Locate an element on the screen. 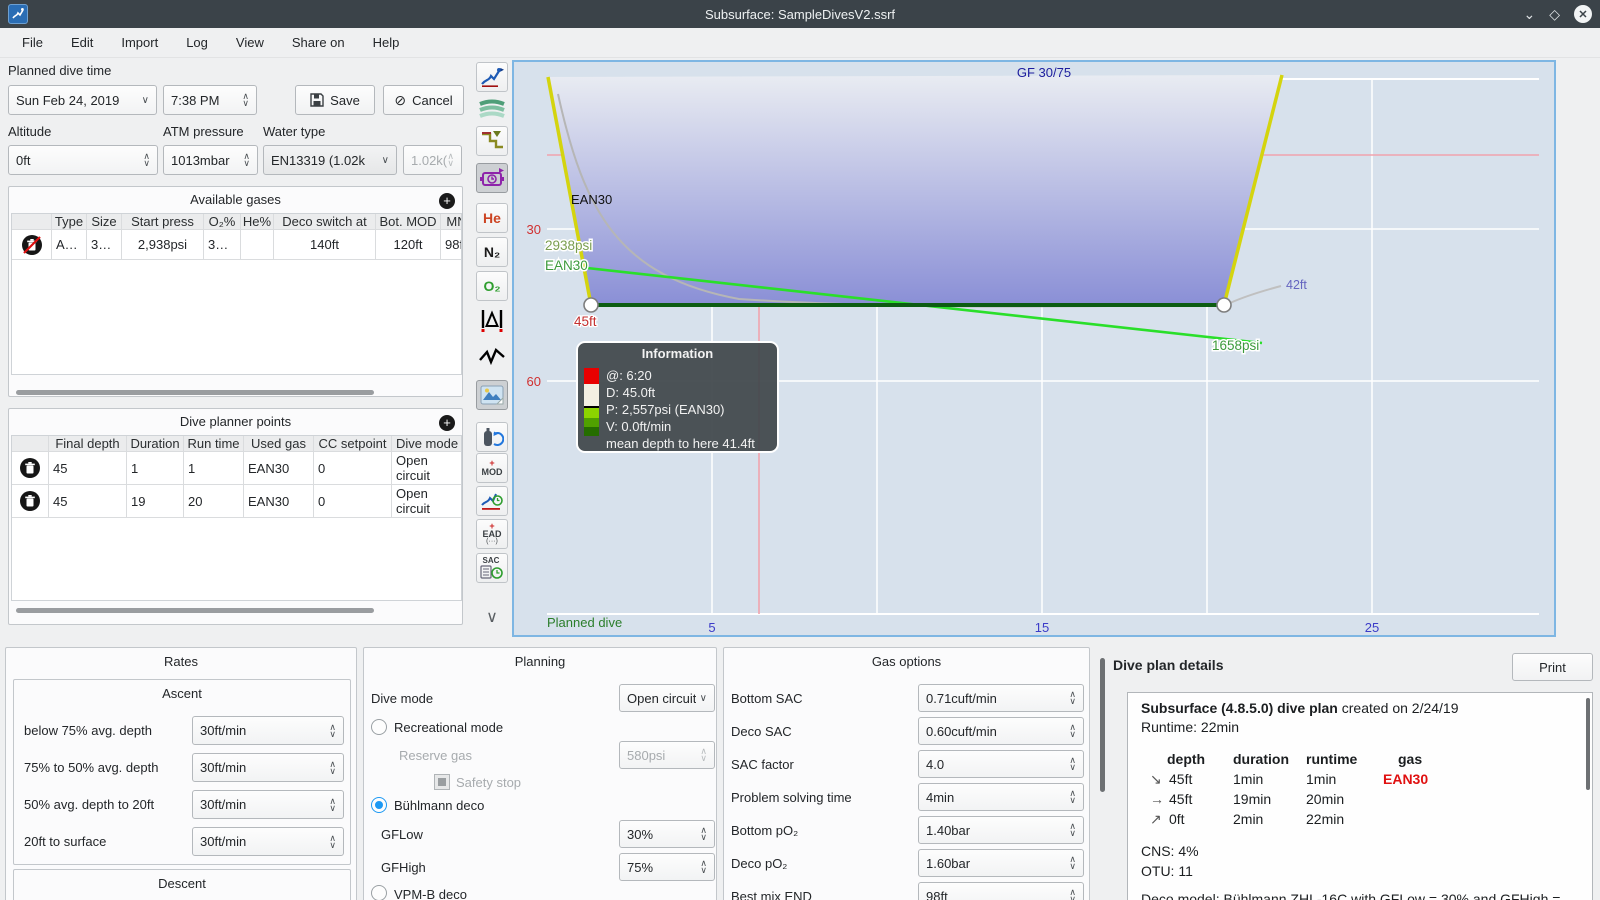  menu-help: Help is located at coordinates (386, 42).